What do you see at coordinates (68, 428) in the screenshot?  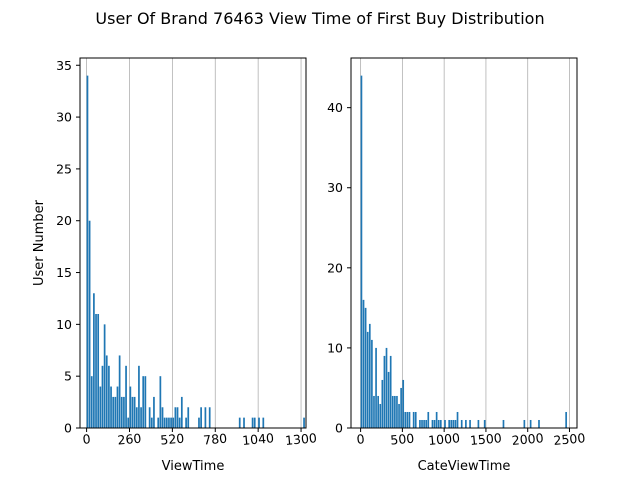 I see `left-ytick-label: 0` at bounding box center [68, 428].